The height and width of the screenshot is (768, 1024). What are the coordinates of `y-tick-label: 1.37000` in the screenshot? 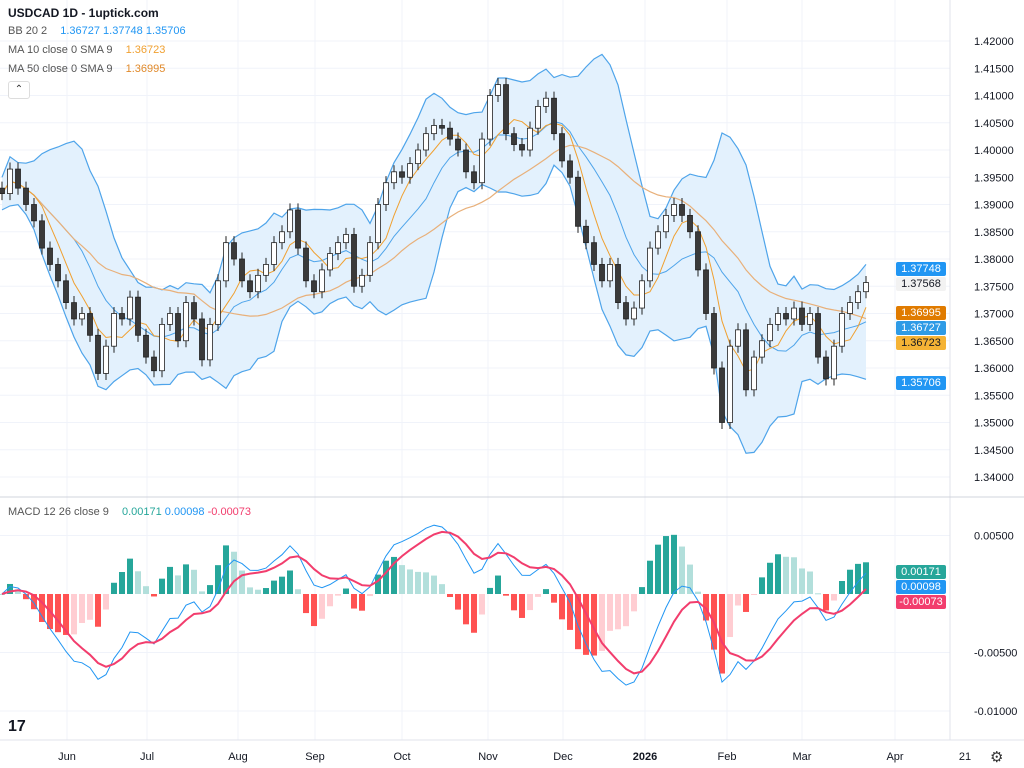 It's located at (994, 315).